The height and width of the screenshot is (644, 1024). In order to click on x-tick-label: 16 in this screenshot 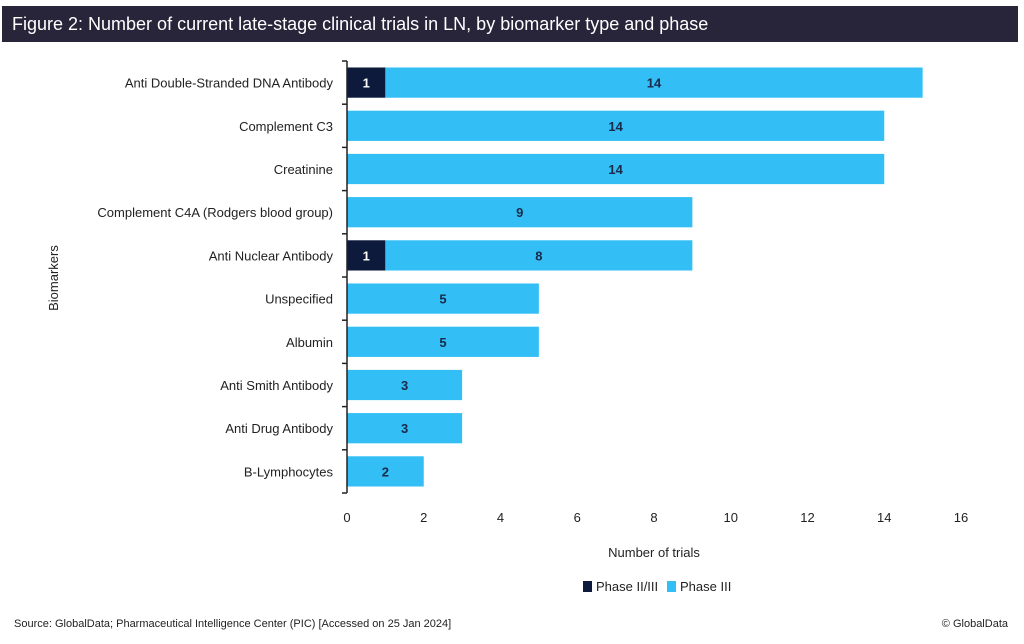, I will do `click(961, 517)`.